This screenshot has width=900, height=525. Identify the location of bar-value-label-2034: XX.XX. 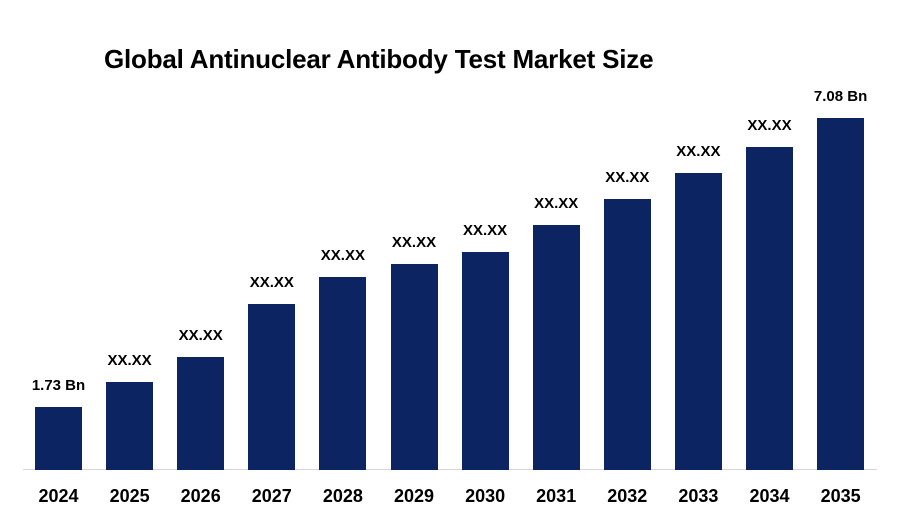
(769, 125).